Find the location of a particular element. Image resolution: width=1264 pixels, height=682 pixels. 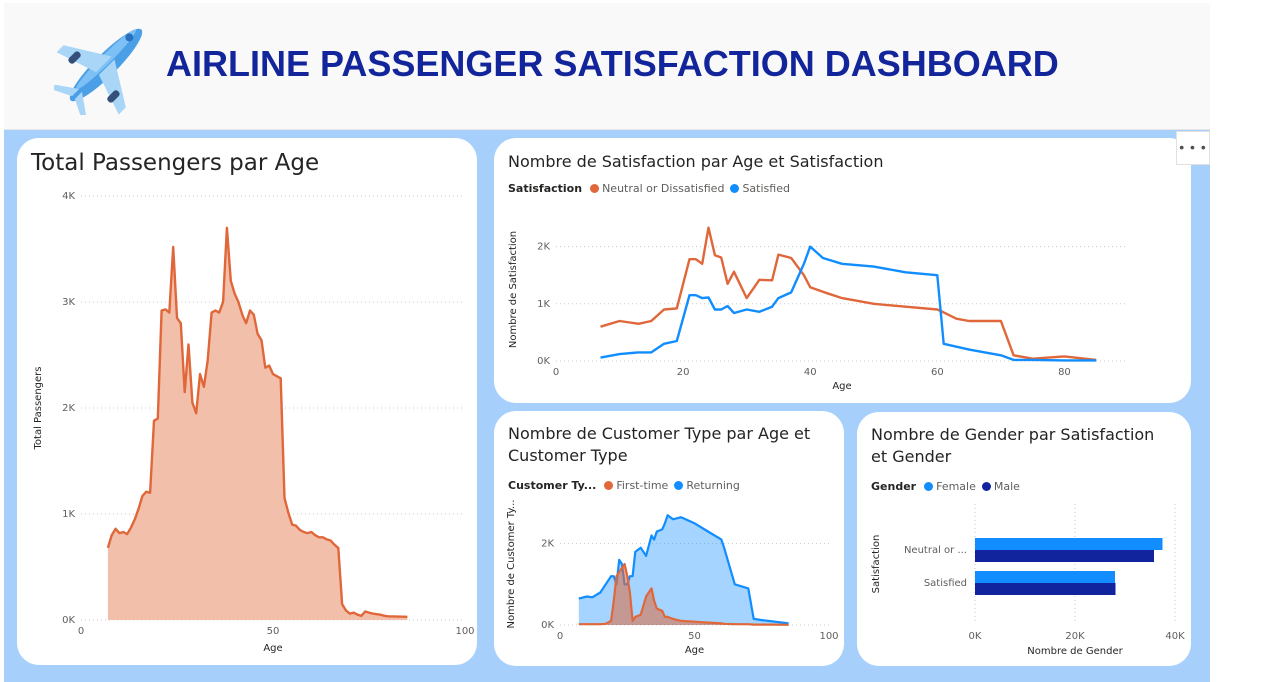

category-label: Satisfied is located at coordinates (945, 583).